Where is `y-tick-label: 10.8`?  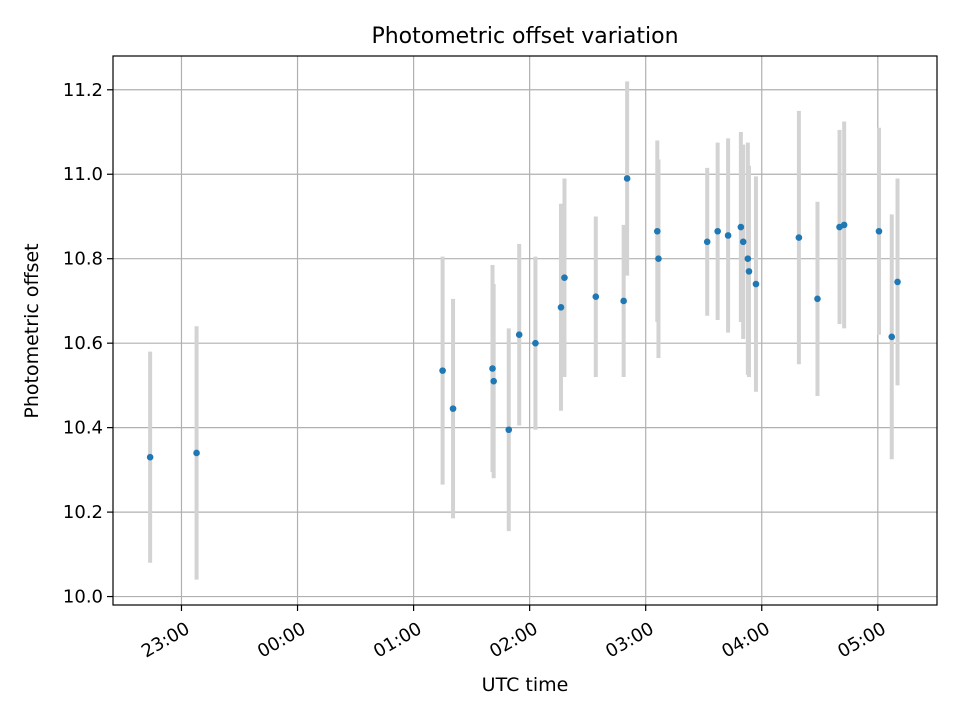
y-tick-label: 10.8 is located at coordinates (83, 259).